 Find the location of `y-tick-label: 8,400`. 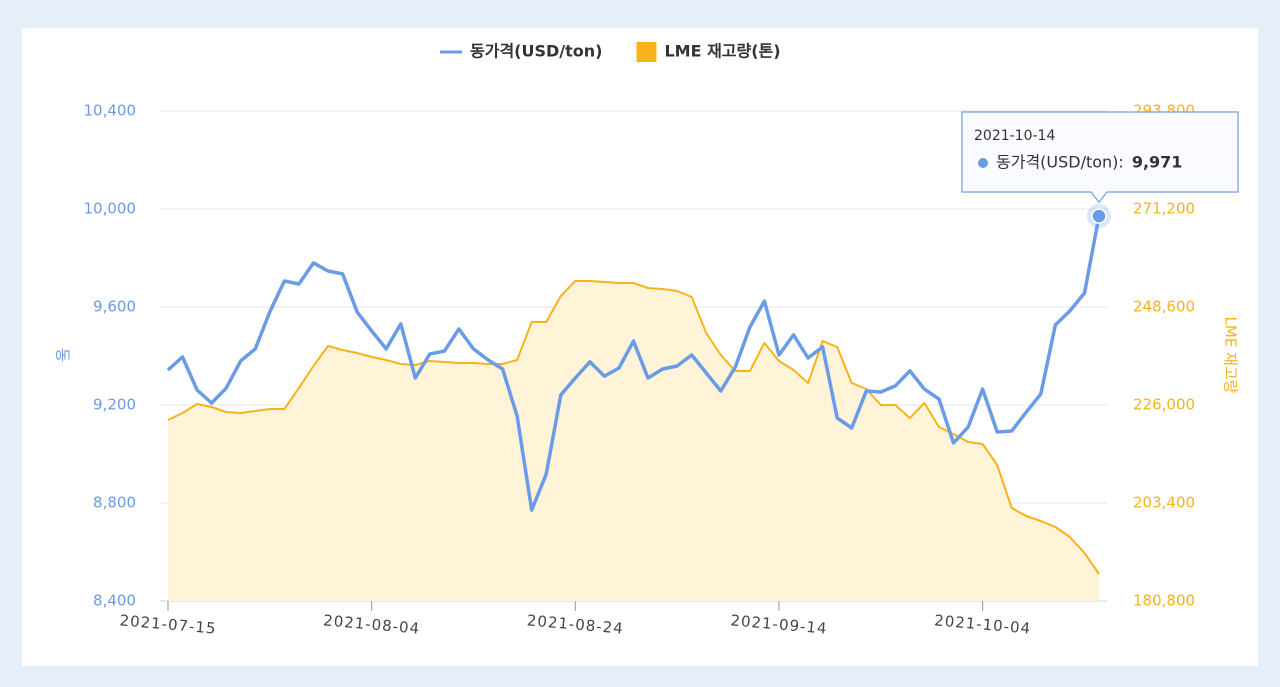

y-tick-label: 8,400 is located at coordinates (114, 601).